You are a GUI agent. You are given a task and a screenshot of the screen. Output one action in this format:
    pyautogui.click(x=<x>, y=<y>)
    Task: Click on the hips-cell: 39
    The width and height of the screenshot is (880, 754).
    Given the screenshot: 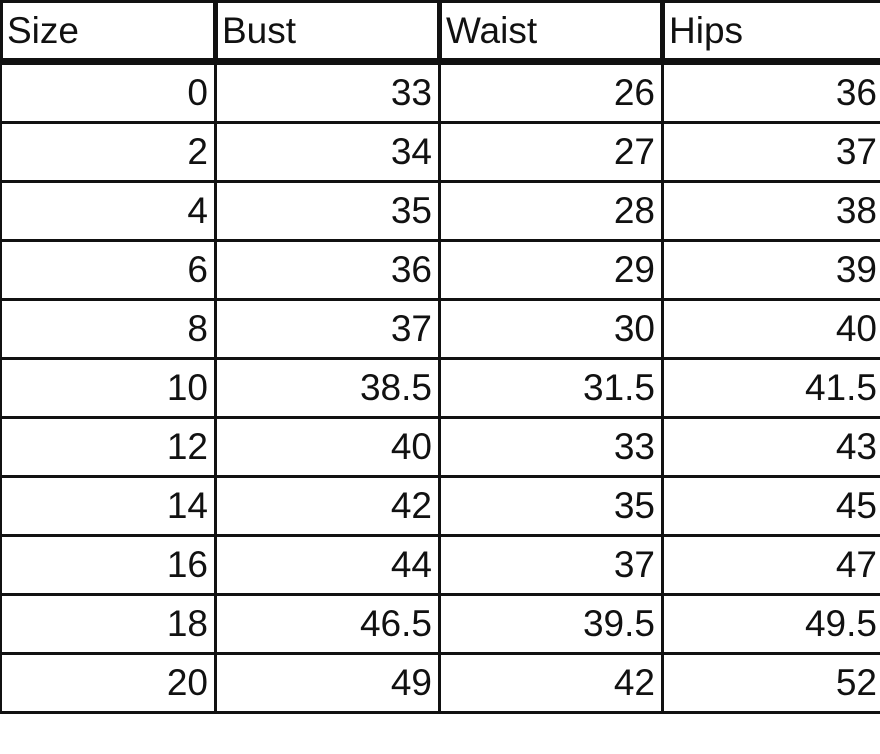 What is the action you would take?
    pyautogui.click(x=770, y=270)
    